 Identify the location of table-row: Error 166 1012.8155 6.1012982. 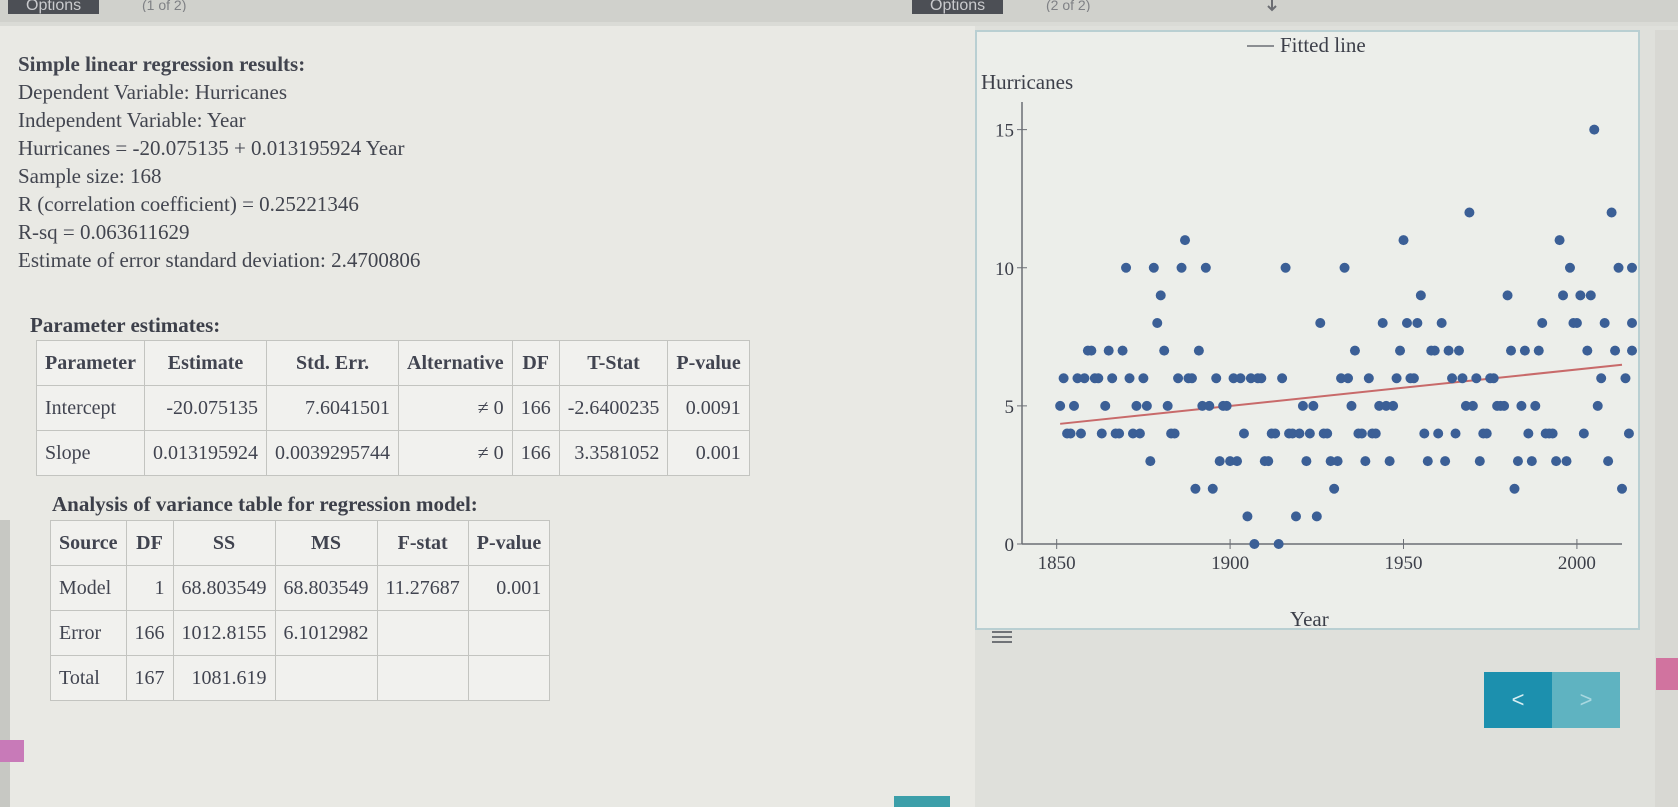
(300, 633).